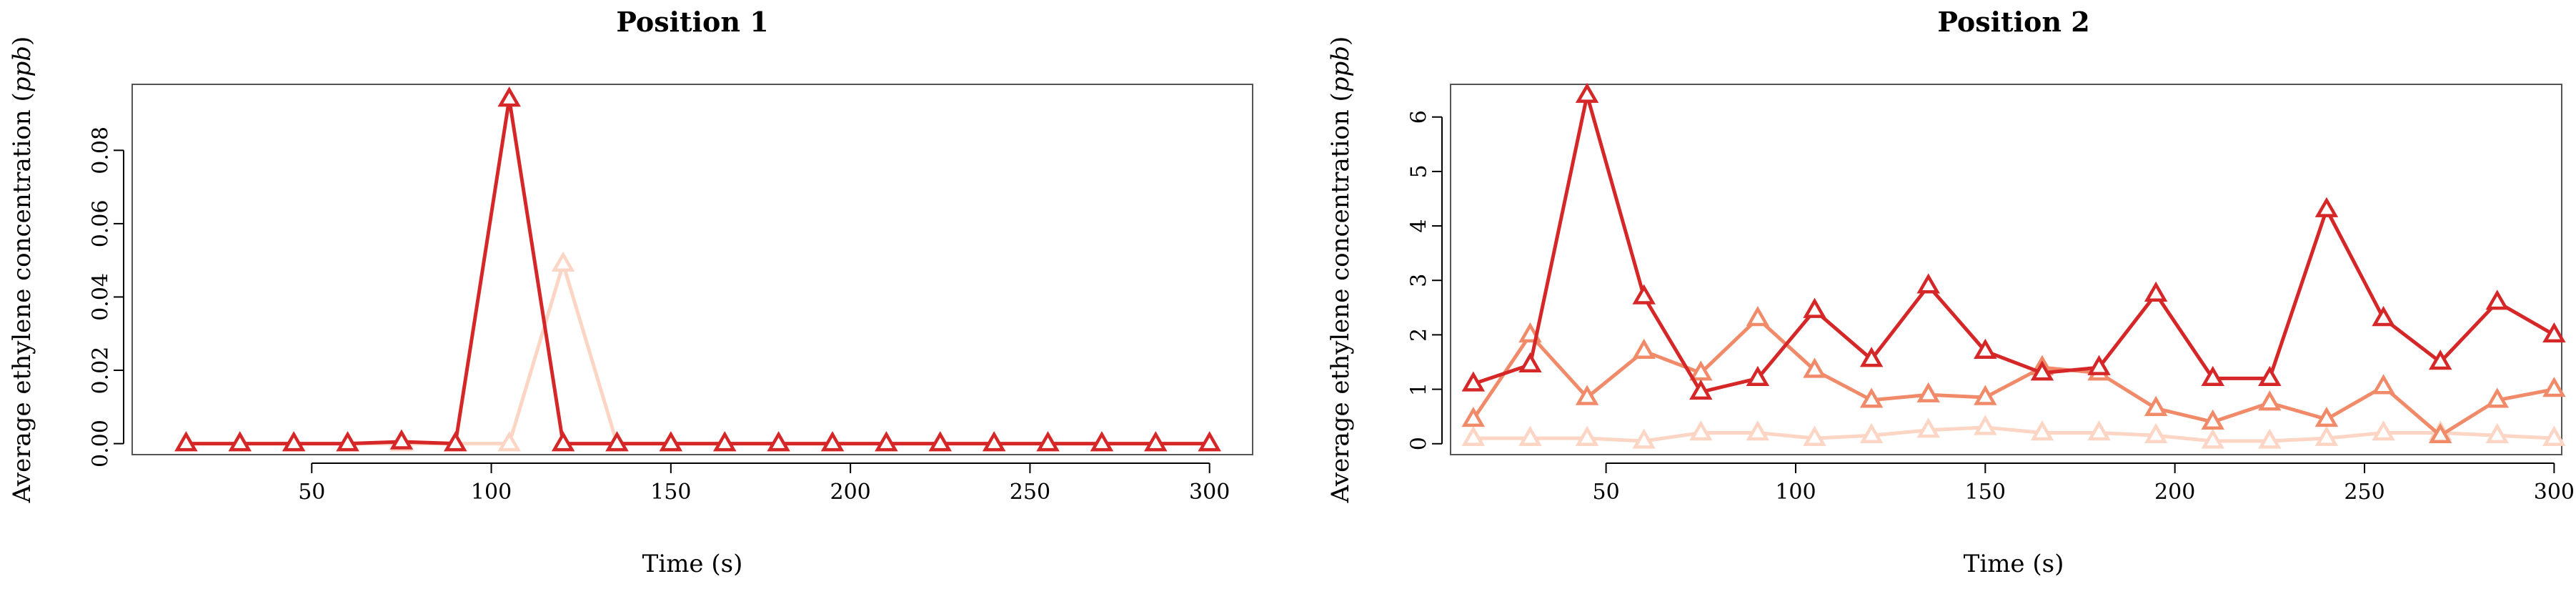 This screenshot has width=2576, height=589. I want to click on y-axis: 0 1 2 3 4 5 6, so click(1425, 280).